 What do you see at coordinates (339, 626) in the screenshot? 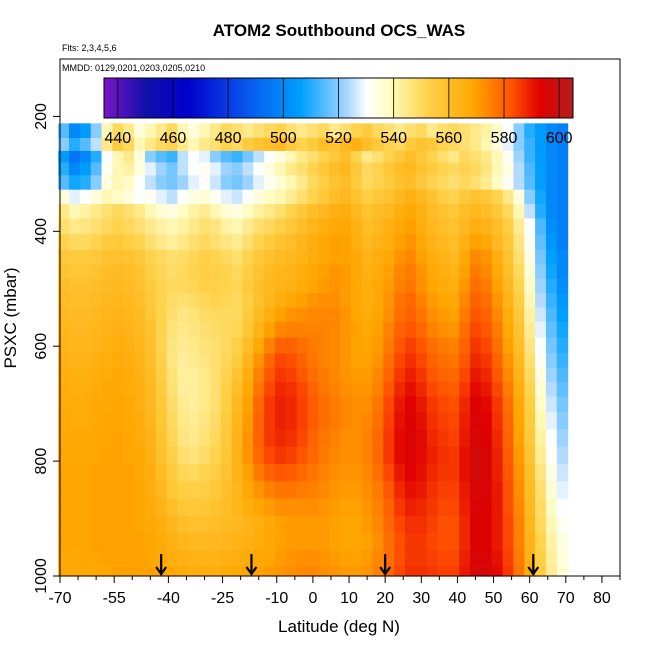
I see `x-axis-label: Latitude (deg N)` at bounding box center [339, 626].